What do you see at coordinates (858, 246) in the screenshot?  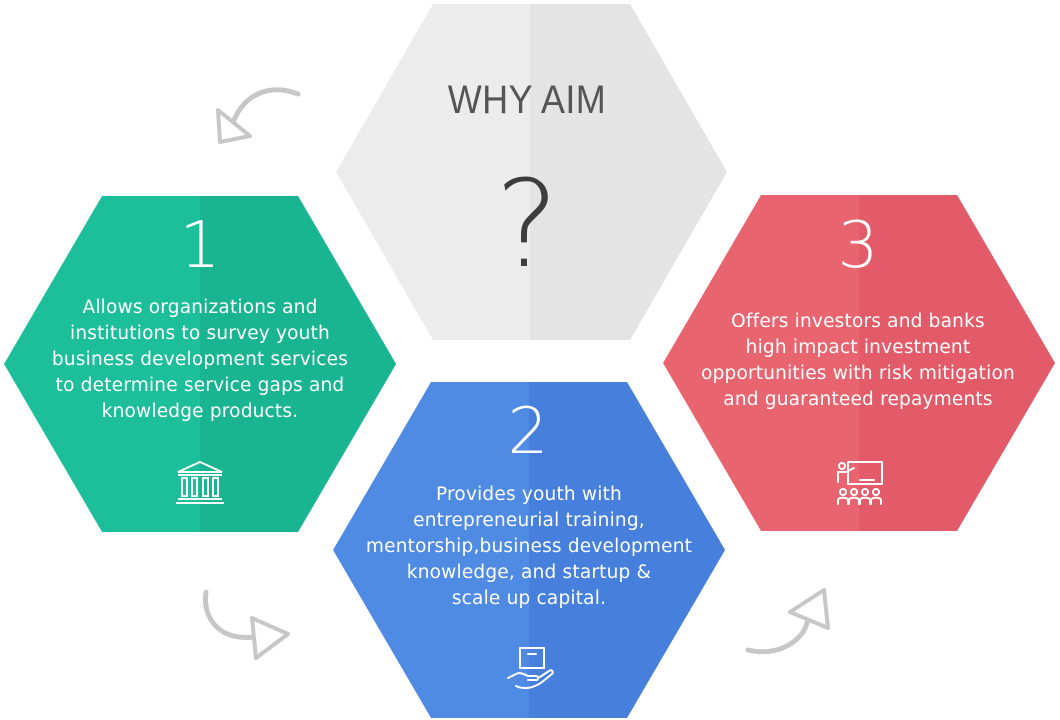 I see `card-3-number: 3` at bounding box center [858, 246].